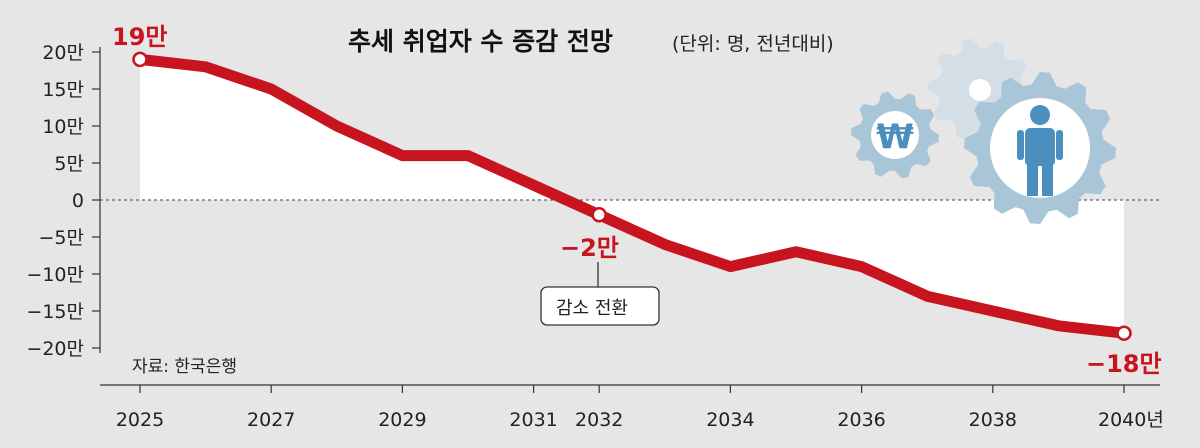  I want to click on y-tick-label: −5만, so click(62, 238).